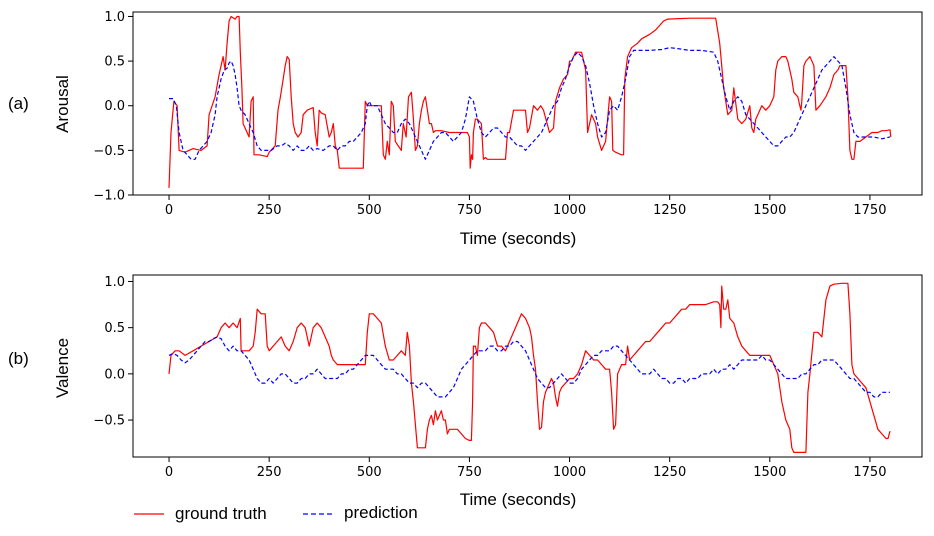 The height and width of the screenshot is (536, 934). What do you see at coordinates (369, 210) in the screenshot?
I see `arousal-x-tick-label: 500` at bounding box center [369, 210].